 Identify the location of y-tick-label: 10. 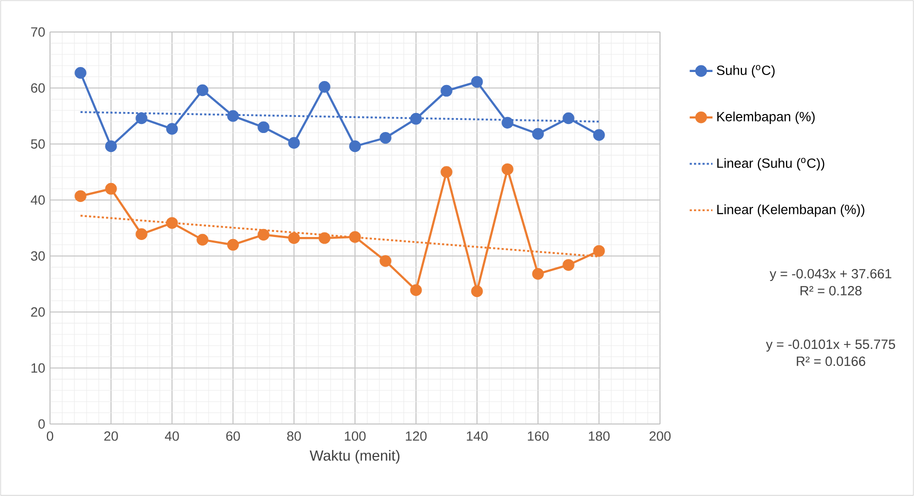
(38, 368).